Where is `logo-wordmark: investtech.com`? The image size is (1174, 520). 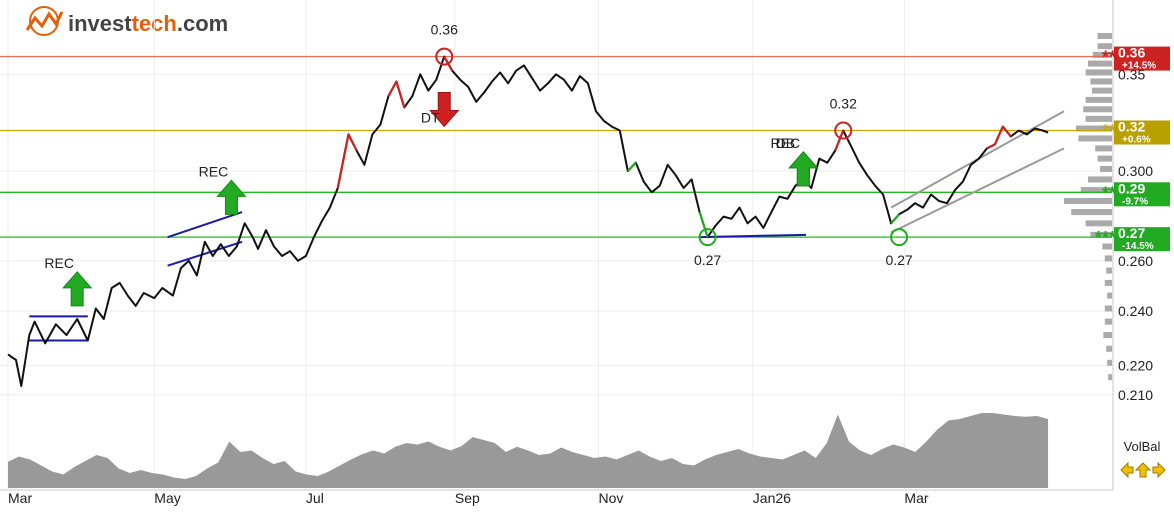
logo-wordmark: investtech.com is located at coordinates (148, 23).